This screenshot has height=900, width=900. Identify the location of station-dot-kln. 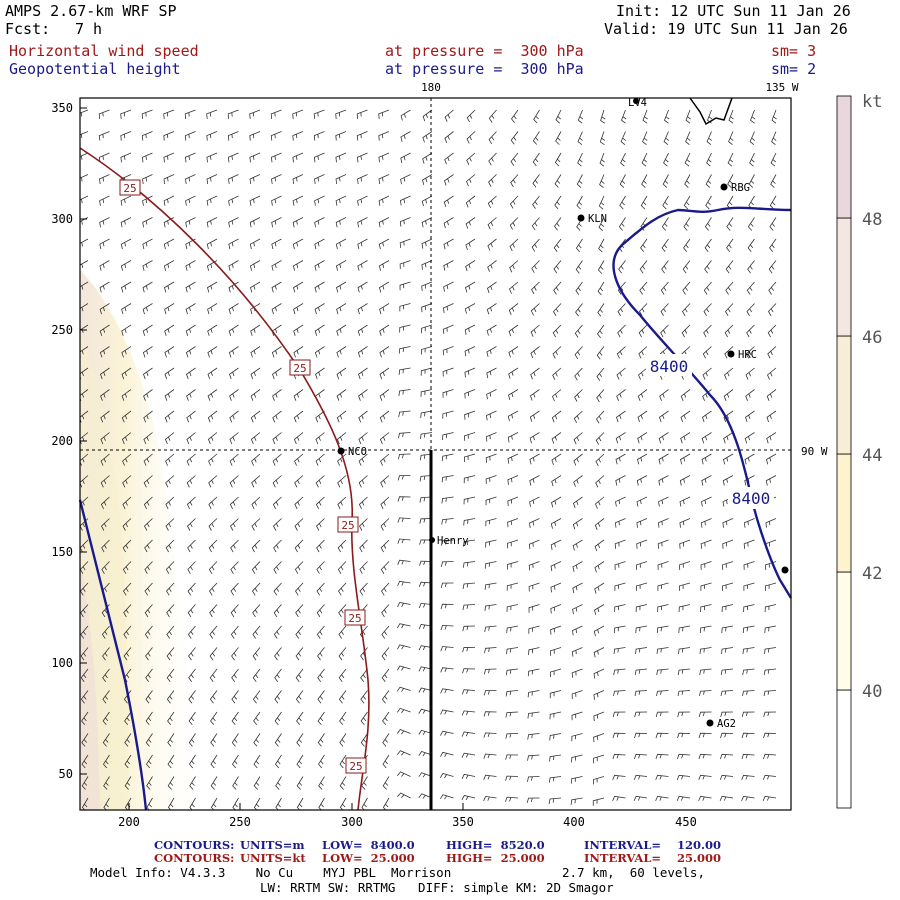
(581, 218).